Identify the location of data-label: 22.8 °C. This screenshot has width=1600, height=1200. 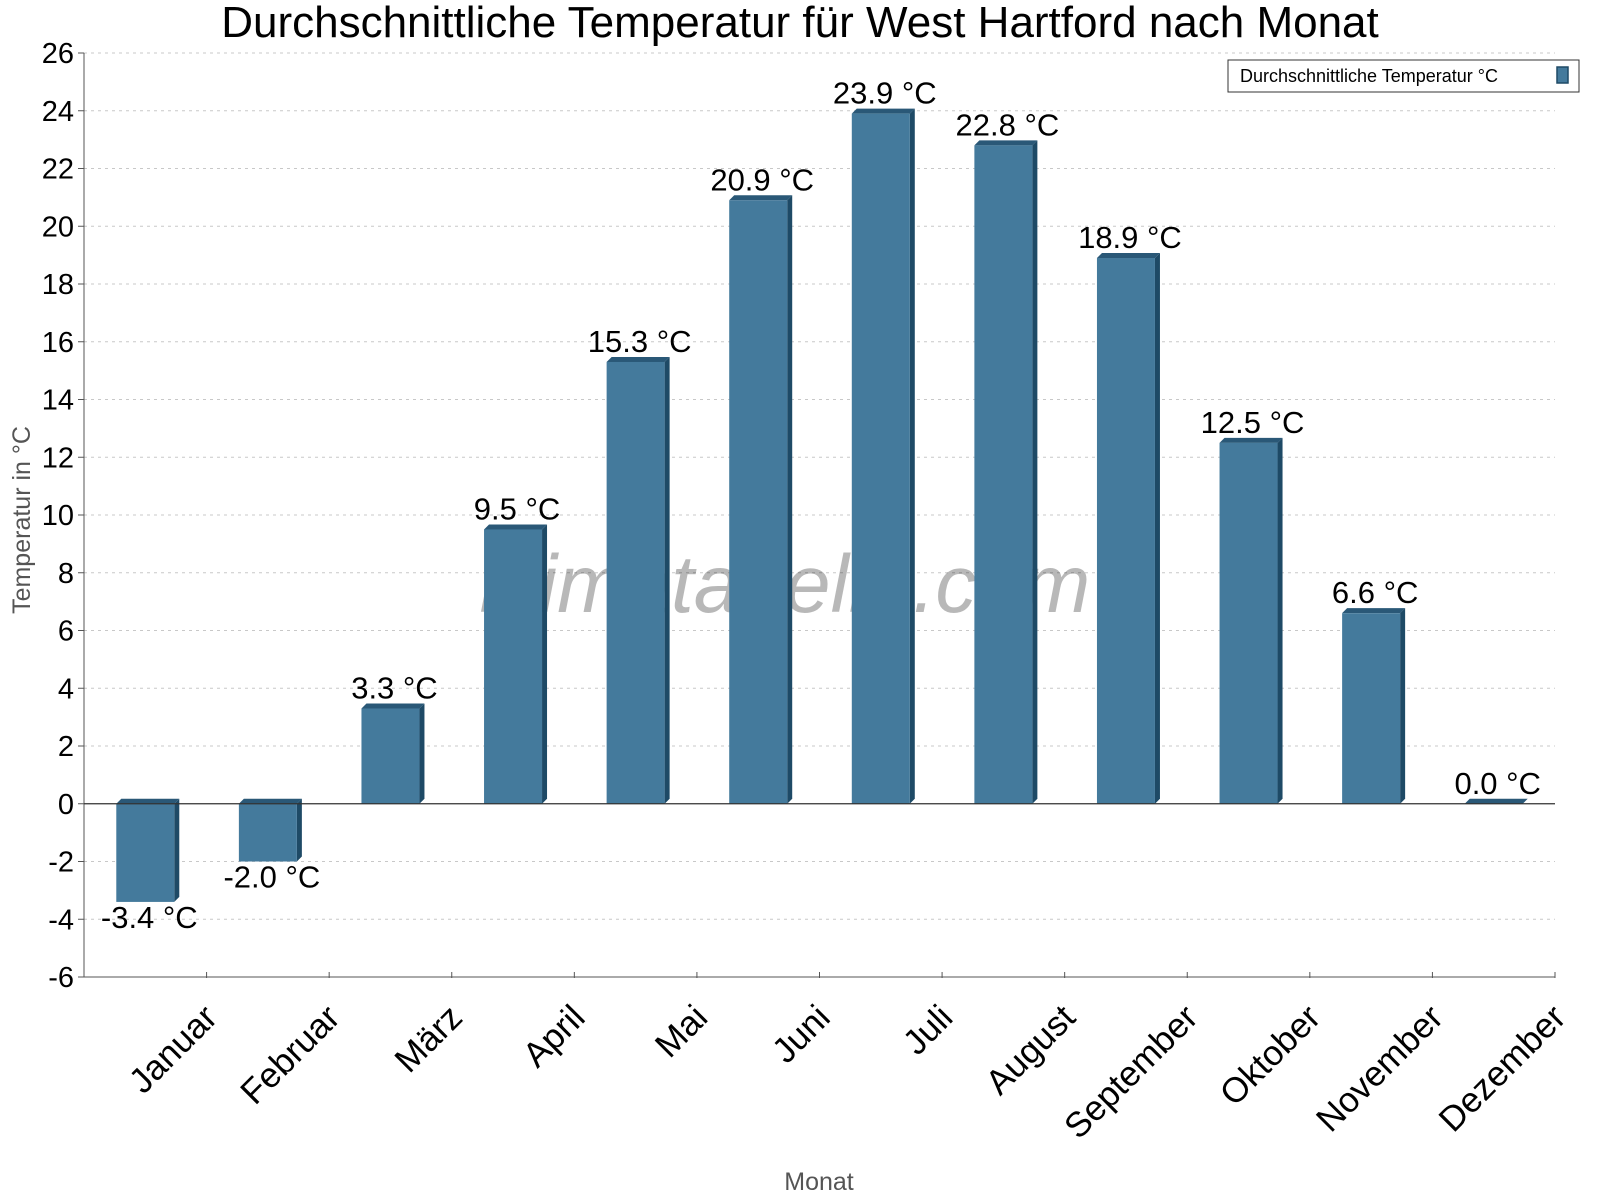
(1008, 124).